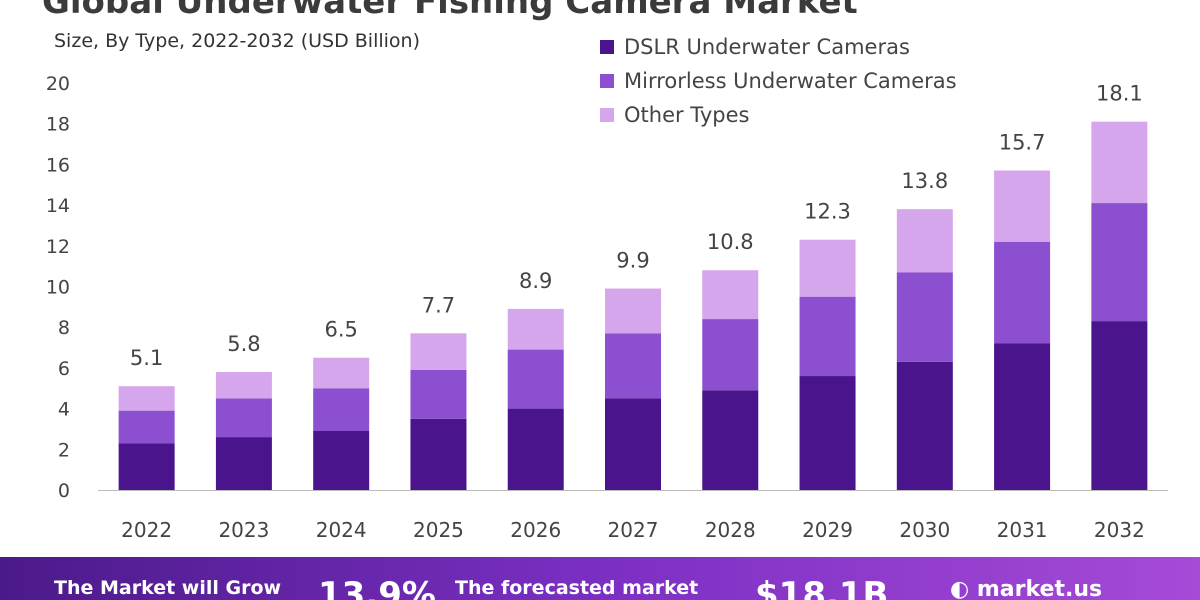  What do you see at coordinates (790, 81) in the screenshot?
I see `legend-label-mirrorless: Mirrorless Underwater Cameras` at bounding box center [790, 81].